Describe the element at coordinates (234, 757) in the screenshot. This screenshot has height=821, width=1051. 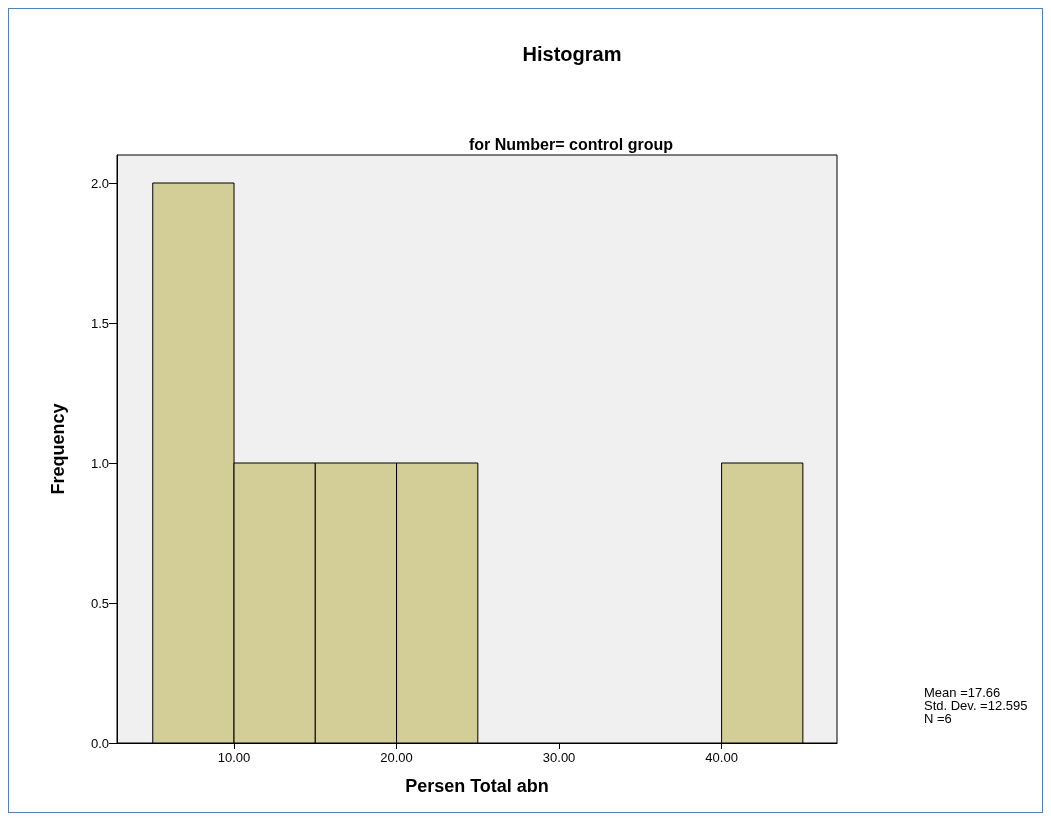
I see `x-tick-label: 10.00` at that location.